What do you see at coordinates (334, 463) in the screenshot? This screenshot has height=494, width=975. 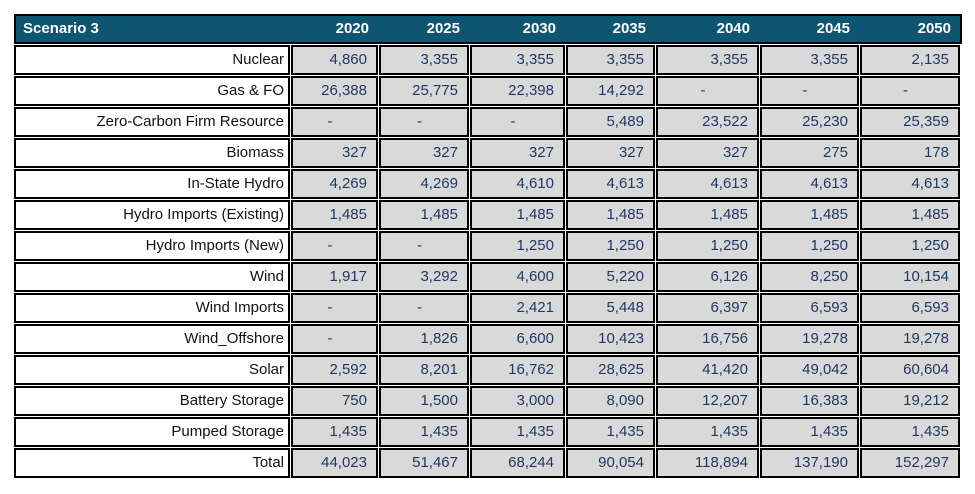 I see `value-cell: 44,023` at bounding box center [334, 463].